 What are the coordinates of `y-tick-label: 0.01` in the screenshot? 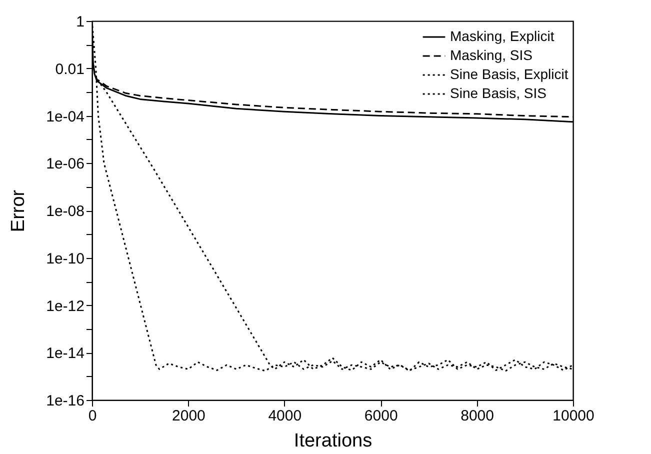 It's located at (69, 69).